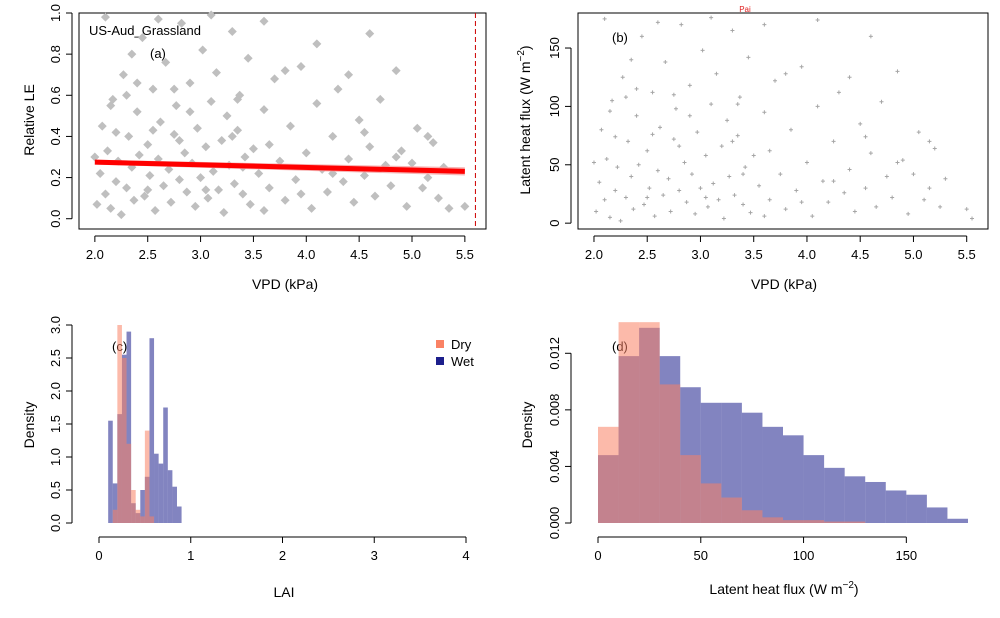 The image size is (1000, 618). I want to click on panel-b-ylabel-exp: −2, so click(521, 56).